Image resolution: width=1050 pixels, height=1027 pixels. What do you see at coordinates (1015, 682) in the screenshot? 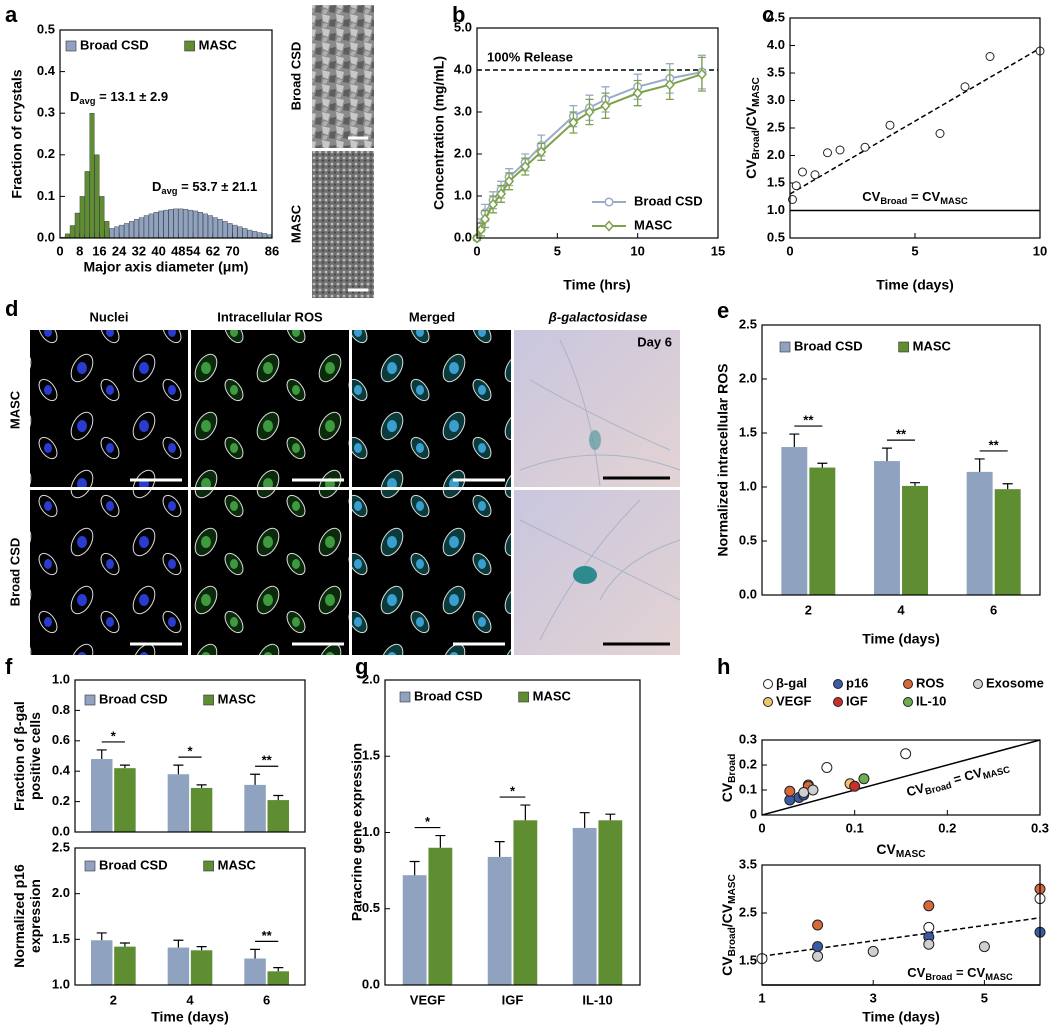
I see `legend-label: Exosome` at bounding box center [1015, 682].